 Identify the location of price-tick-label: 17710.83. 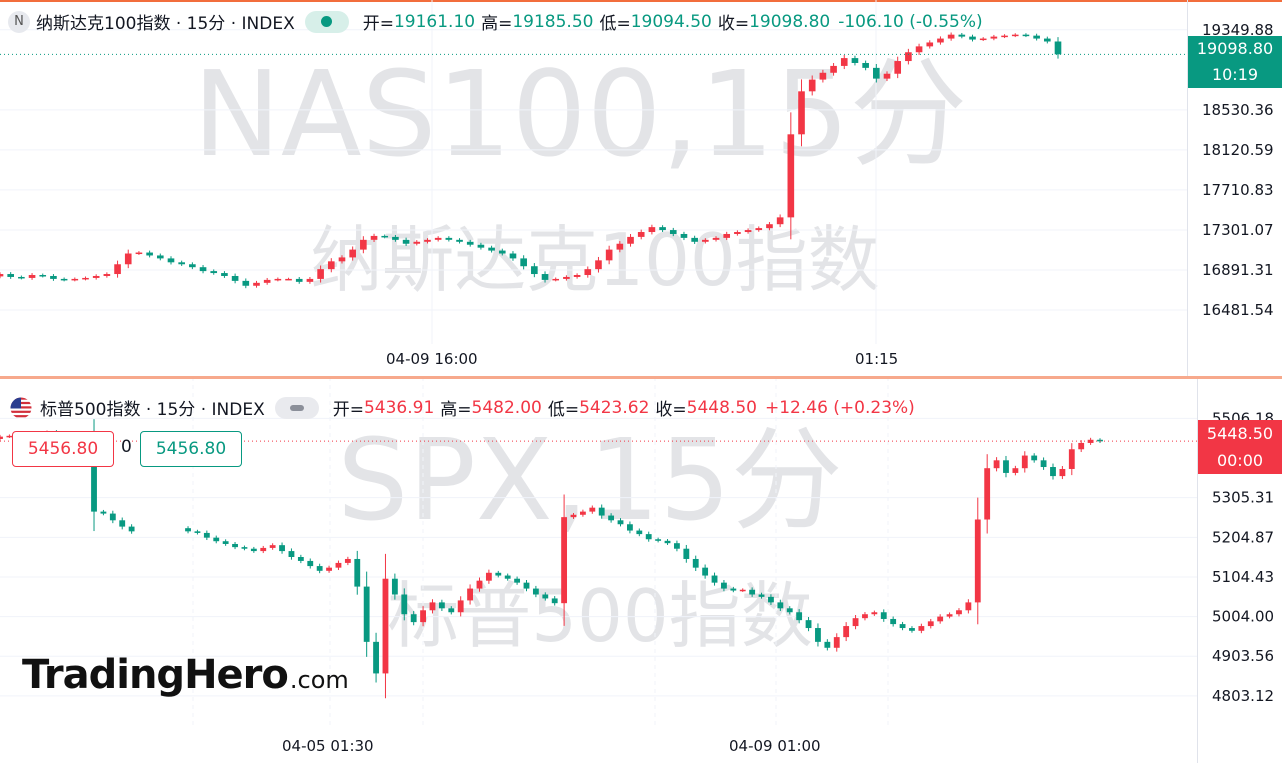
(1238, 190).